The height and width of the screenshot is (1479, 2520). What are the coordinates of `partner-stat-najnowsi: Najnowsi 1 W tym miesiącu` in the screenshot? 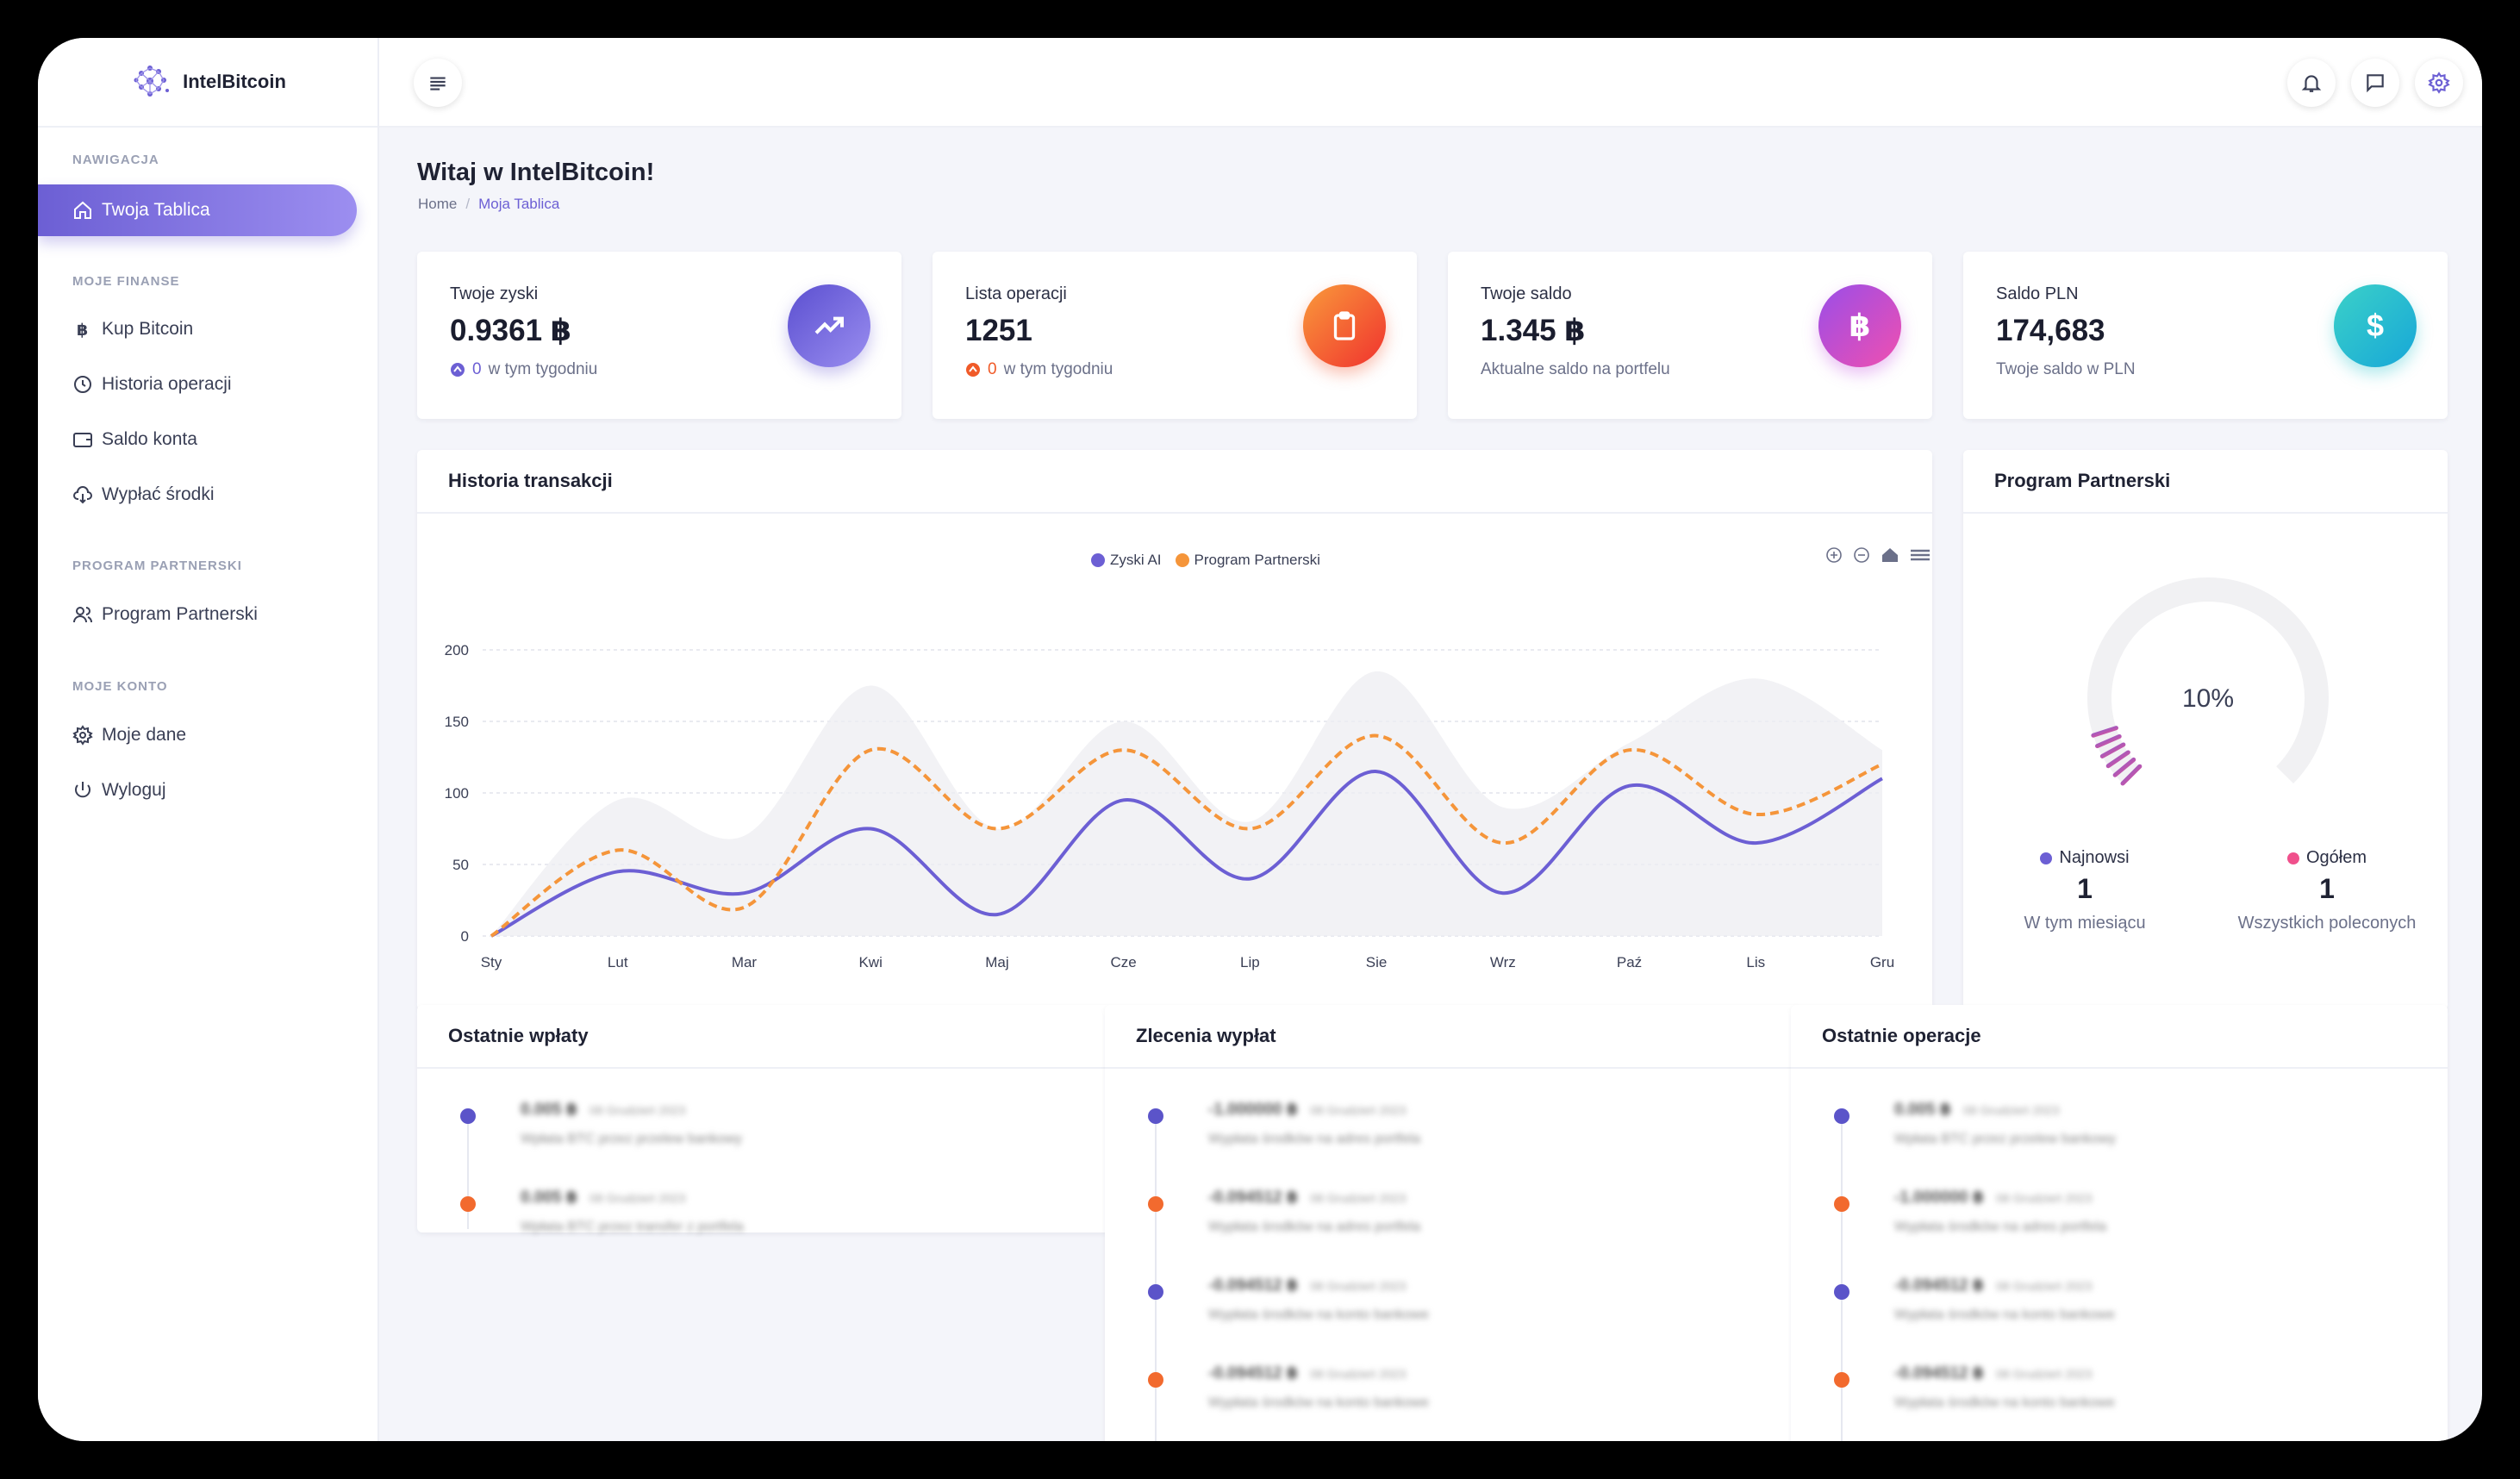 It's located at (2084, 890).